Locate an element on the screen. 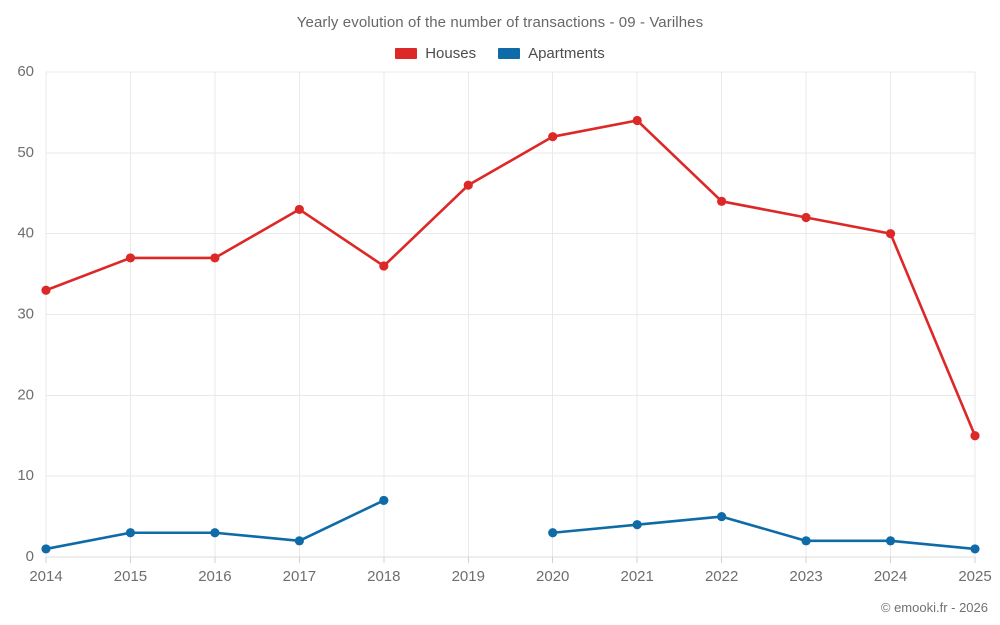 Image resolution: width=1000 pixels, height=625 pixels. series-line-apartments is located at coordinates (764, 533).